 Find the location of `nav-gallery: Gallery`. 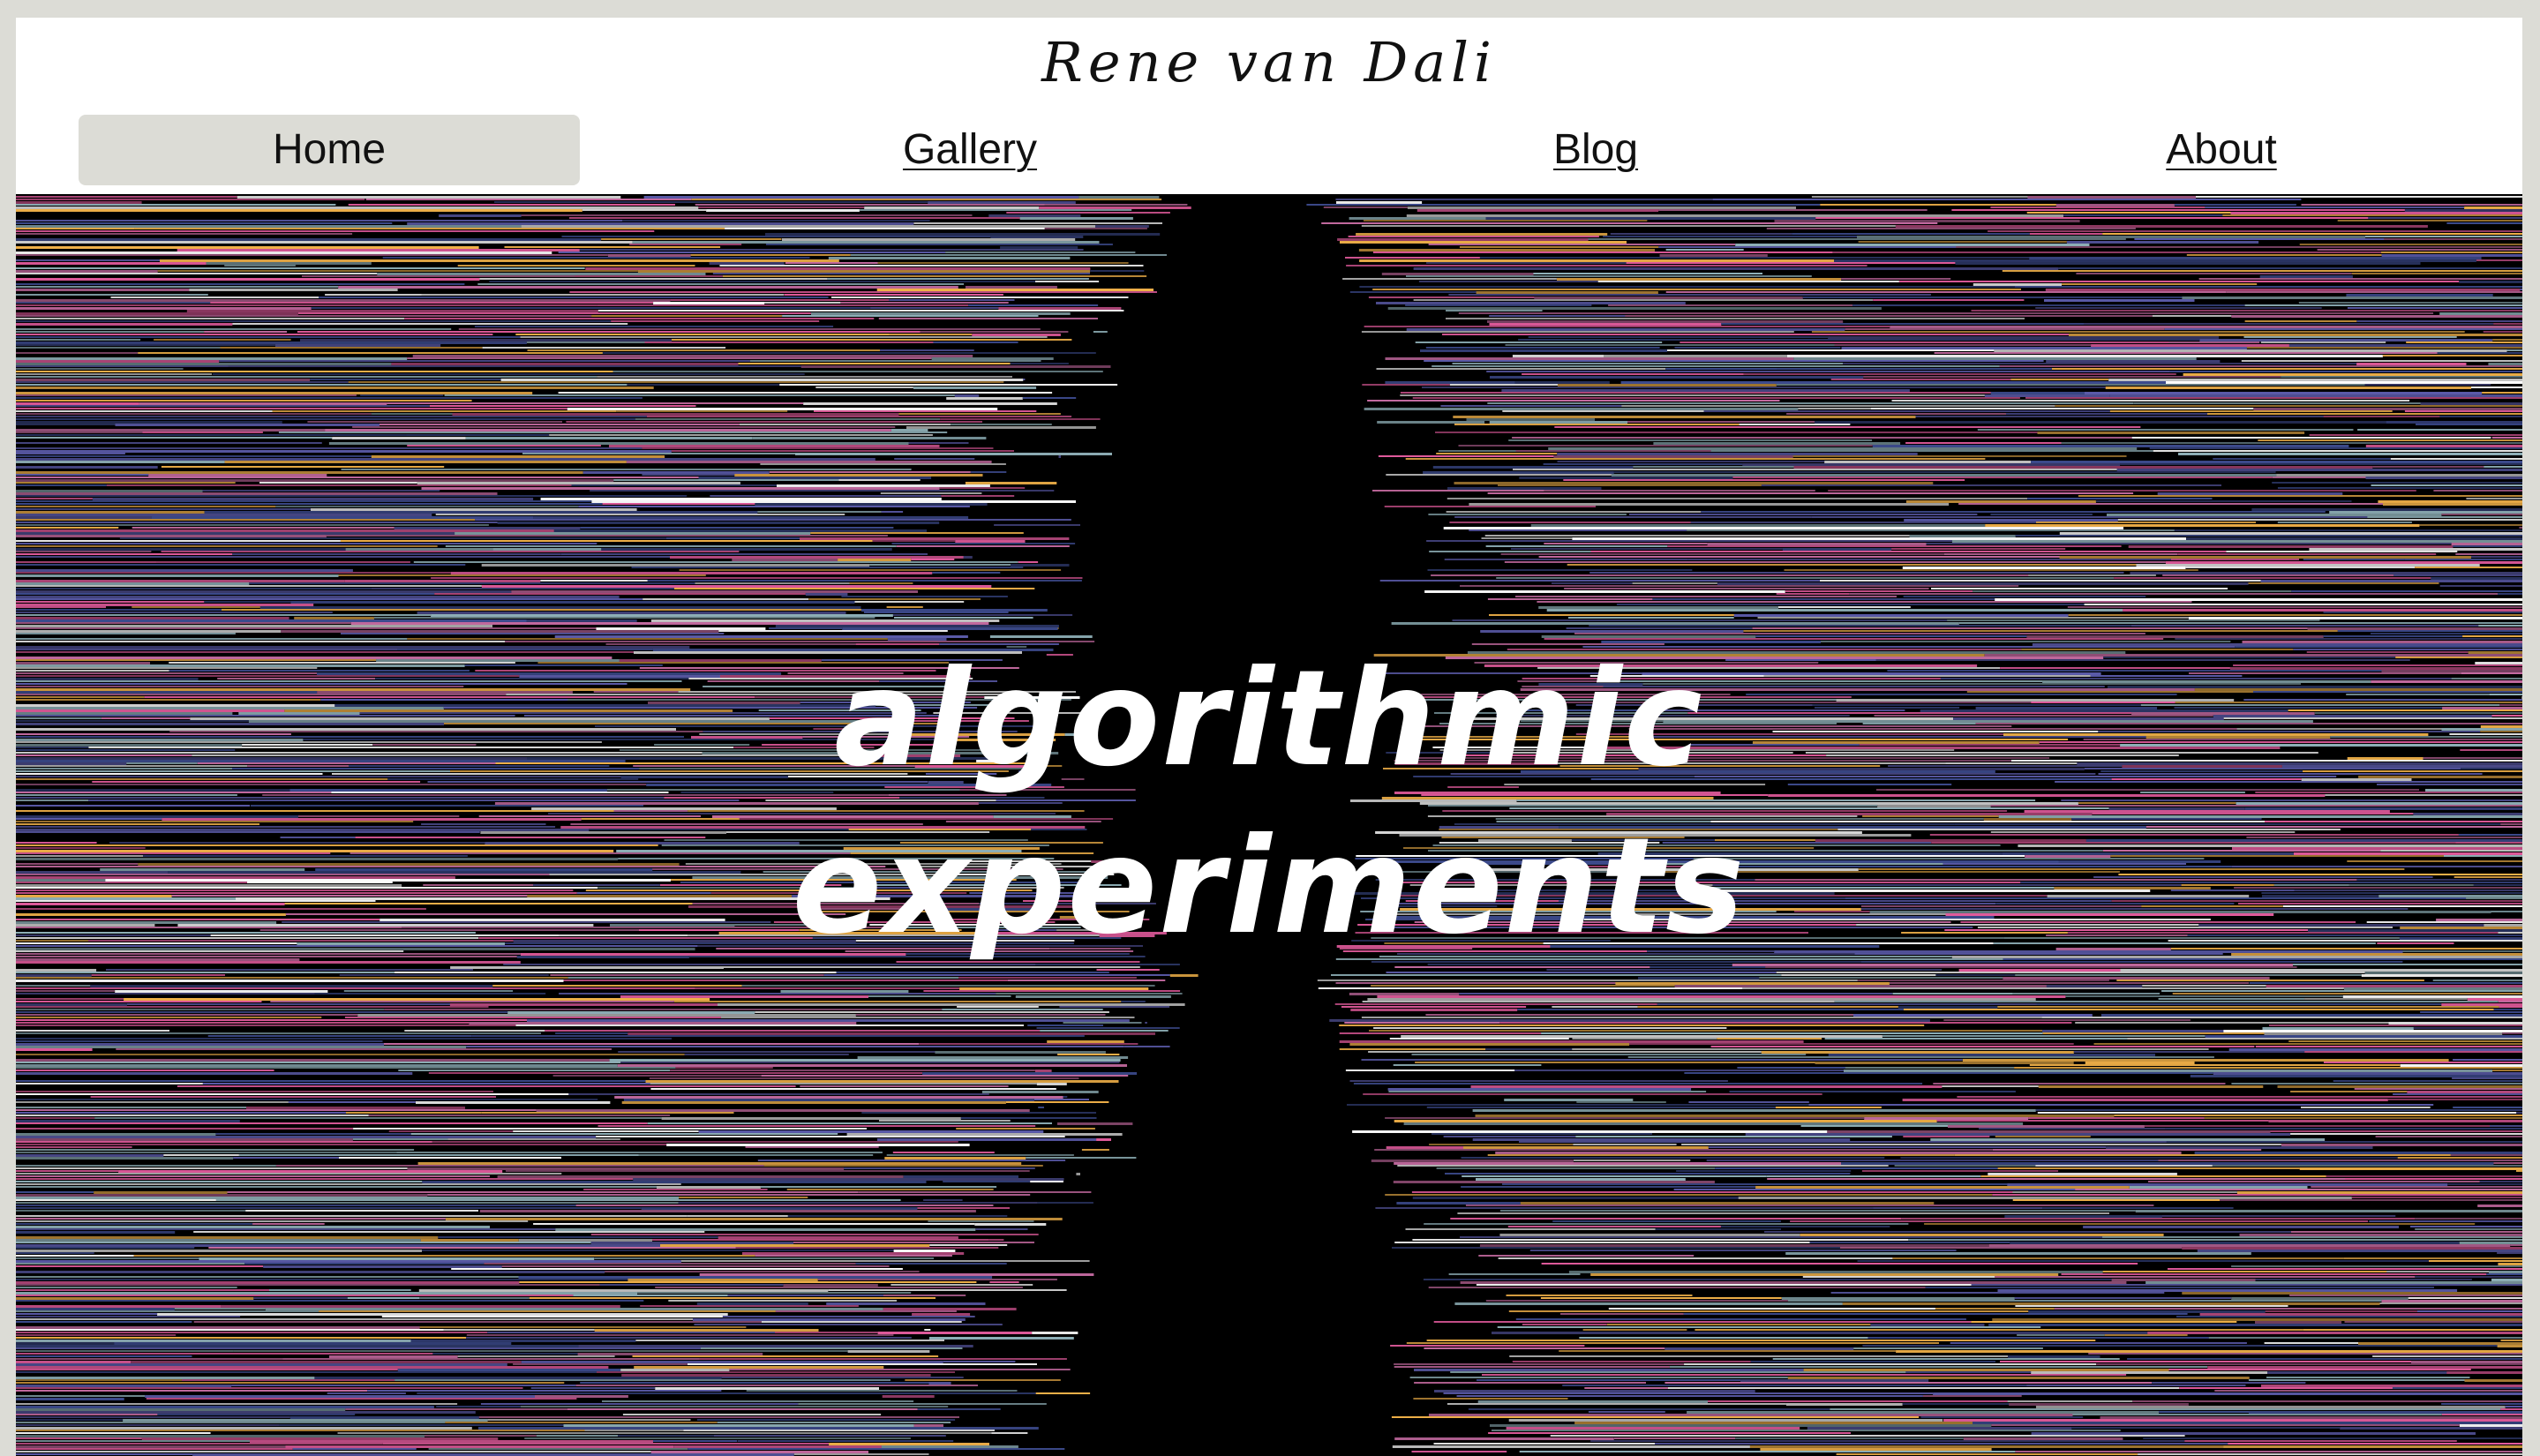

nav-gallery: Gallery is located at coordinates (970, 149).